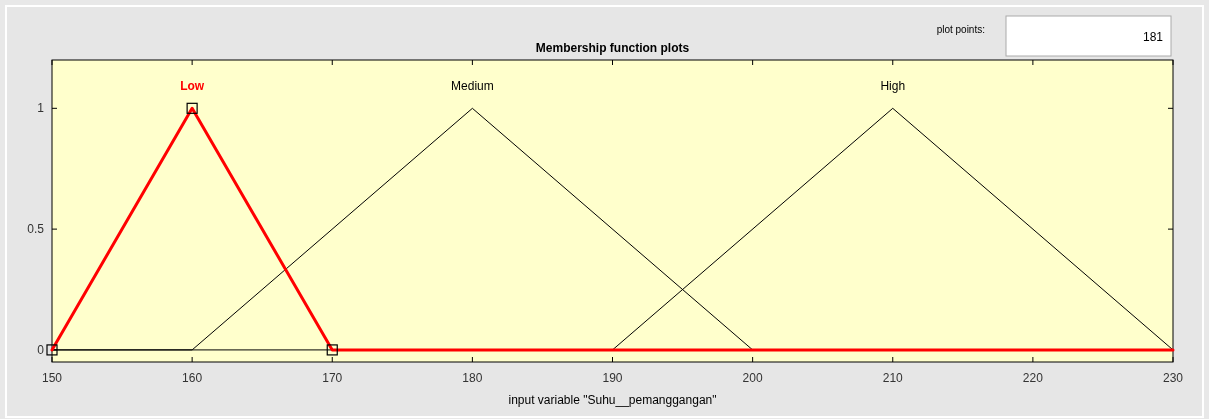 Image resolution: width=1209 pixels, height=419 pixels. What do you see at coordinates (192, 378) in the screenshot?
I see `x-tick-label: 160` at bounding box center [192, 378].